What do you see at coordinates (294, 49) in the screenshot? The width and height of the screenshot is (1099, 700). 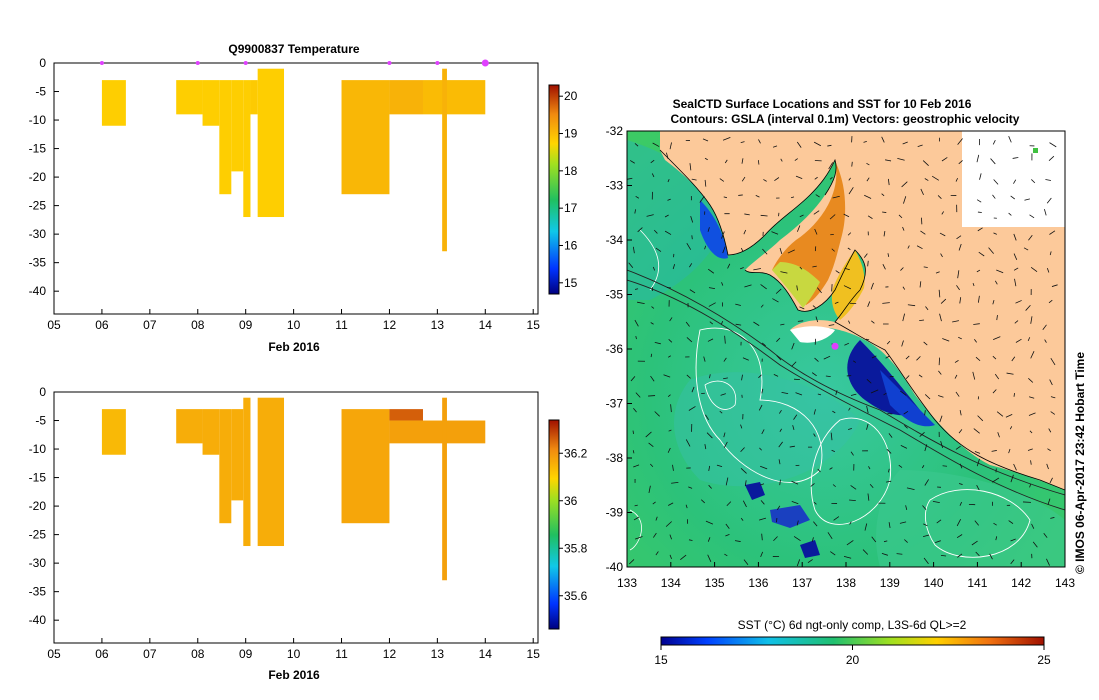 I see `temperature-title: Q9900837 Temperature` at bounding box center [294, 49].